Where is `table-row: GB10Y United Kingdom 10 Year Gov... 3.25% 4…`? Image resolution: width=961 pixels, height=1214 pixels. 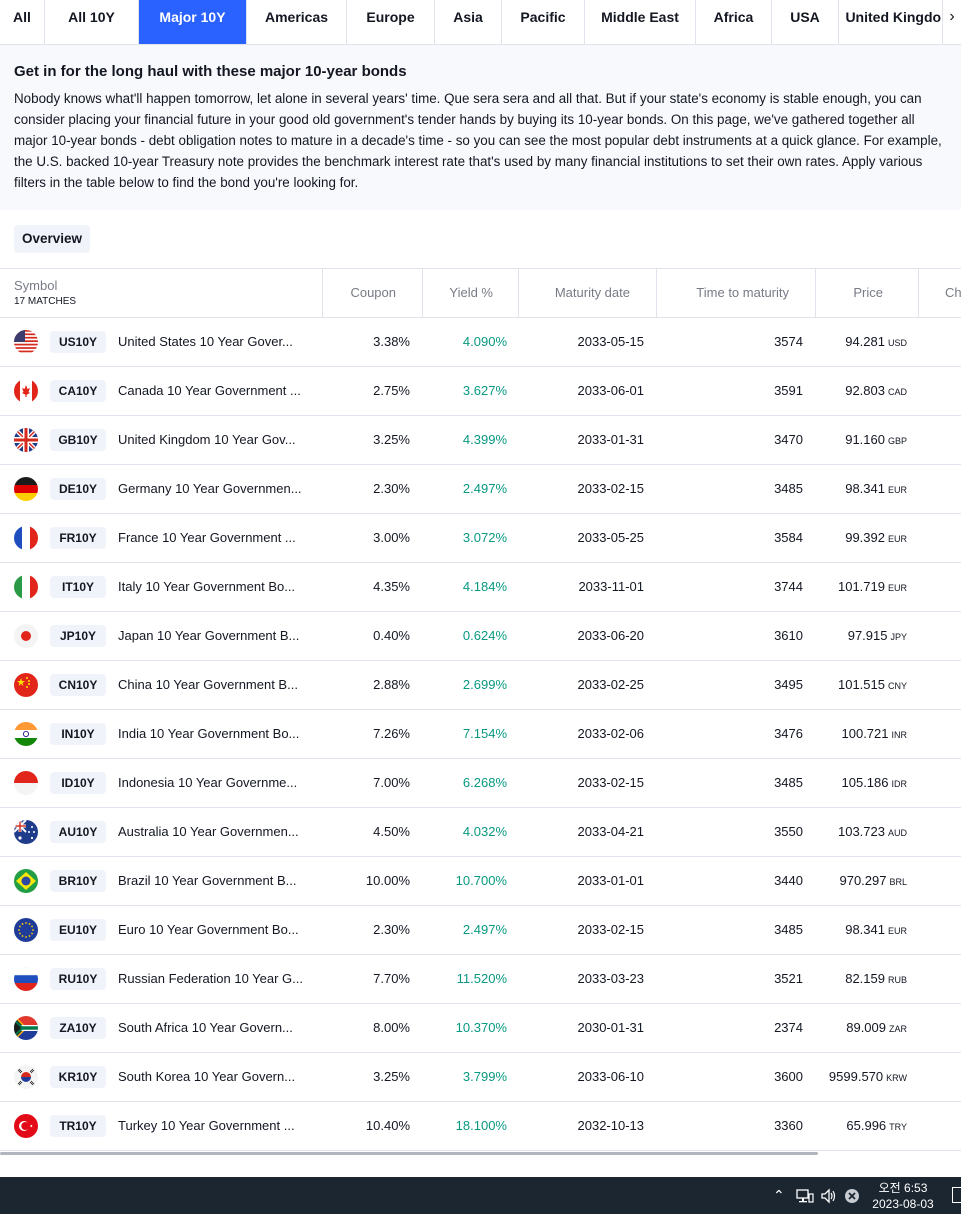 table-row: GB10Y United Kingdom 10 Year Gov... 3.25% 4… is located at coordinates (480, 440).